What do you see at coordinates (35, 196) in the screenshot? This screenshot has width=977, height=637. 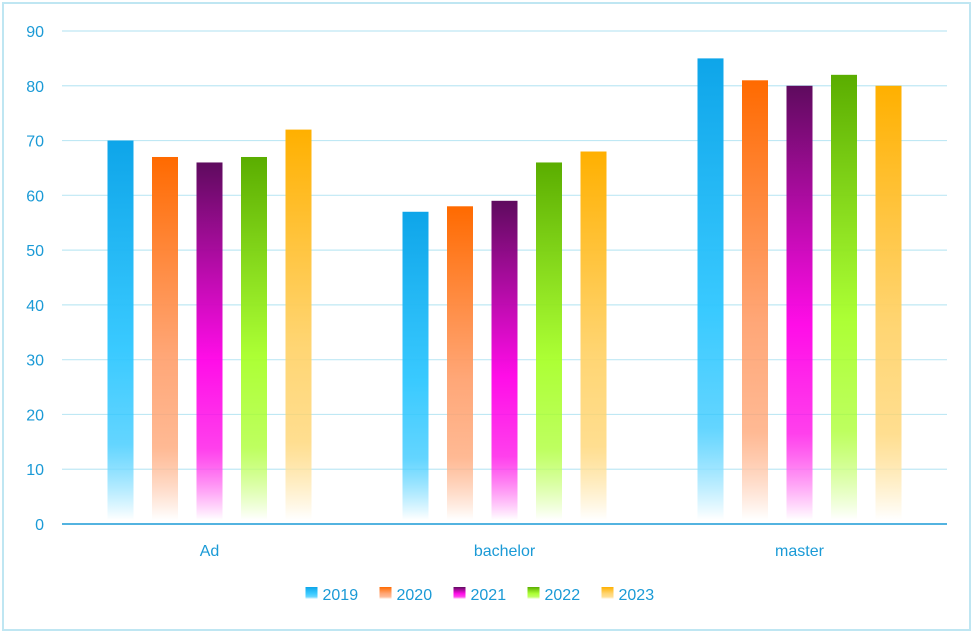 I see `y-tick-label: 60` at bounding box center [35, 196].